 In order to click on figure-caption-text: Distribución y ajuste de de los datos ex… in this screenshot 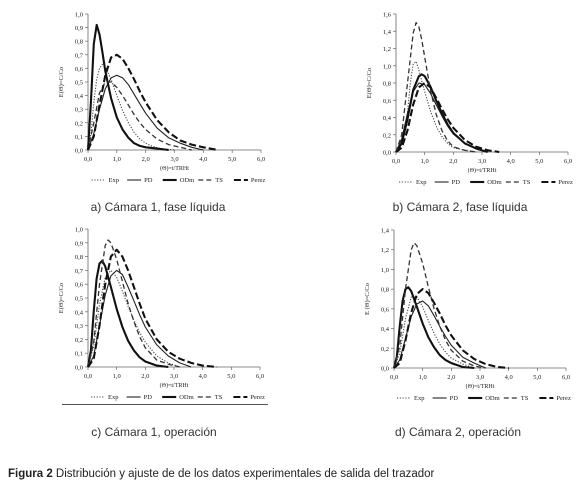, I will do `click(243, 474)`.